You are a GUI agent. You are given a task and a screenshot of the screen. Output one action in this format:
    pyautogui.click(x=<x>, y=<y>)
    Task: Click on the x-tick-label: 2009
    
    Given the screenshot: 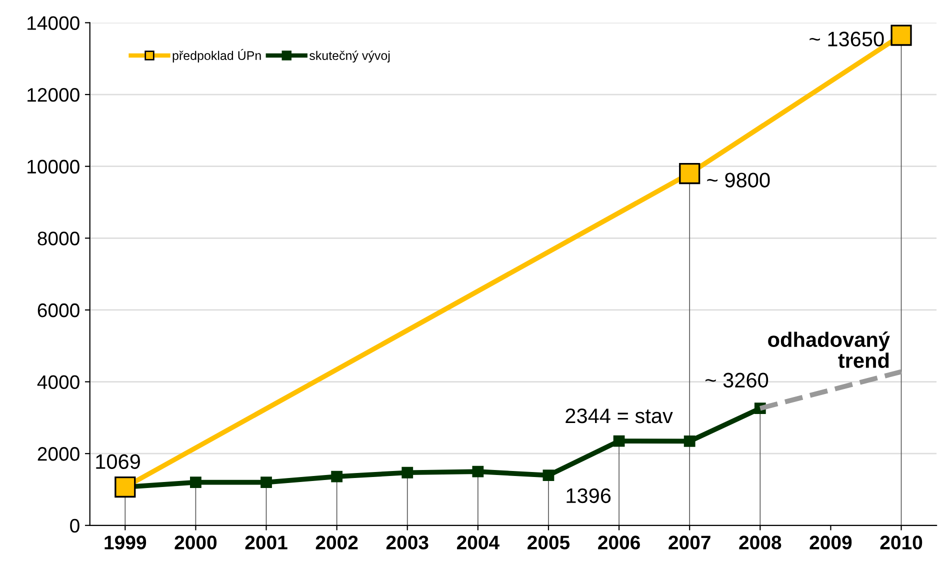 What is the action you would take?
    pyautogui.click(x=831, y=543)
    